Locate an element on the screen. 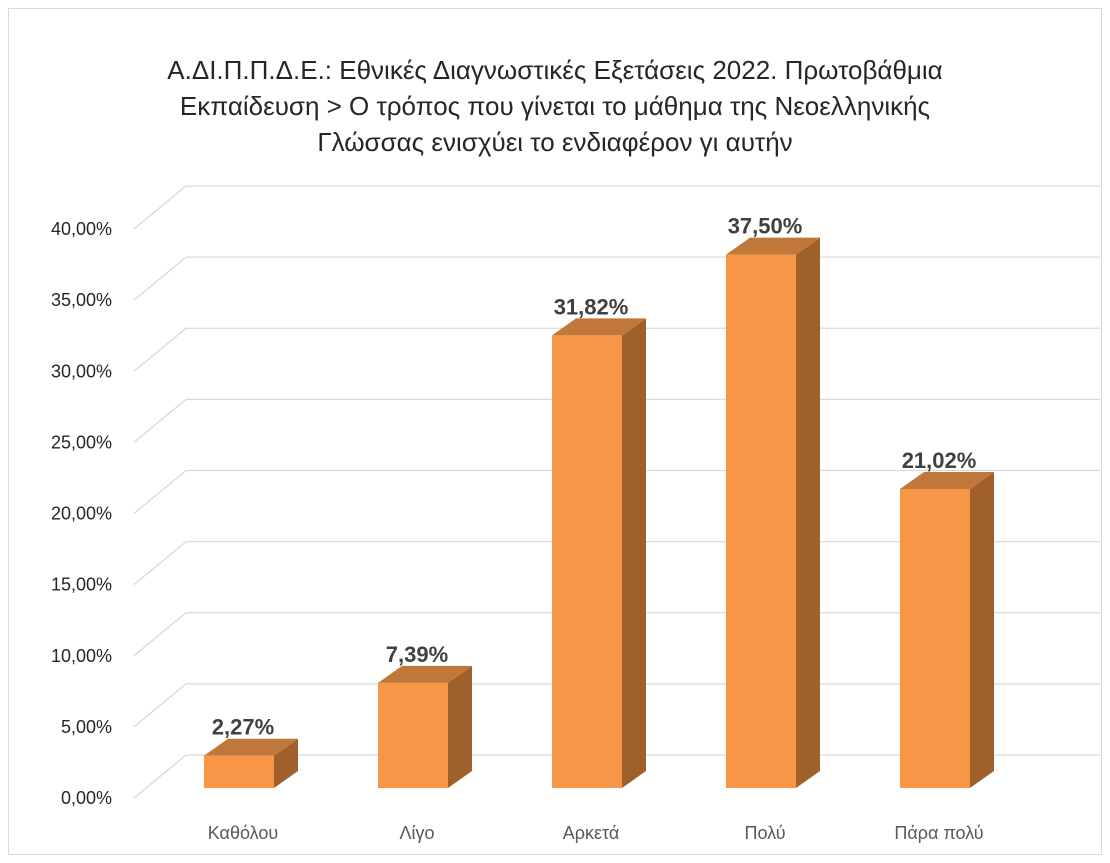 The image size is (1110, 863). category-label-0: Καθόλου is located at coordinates (243, 833).